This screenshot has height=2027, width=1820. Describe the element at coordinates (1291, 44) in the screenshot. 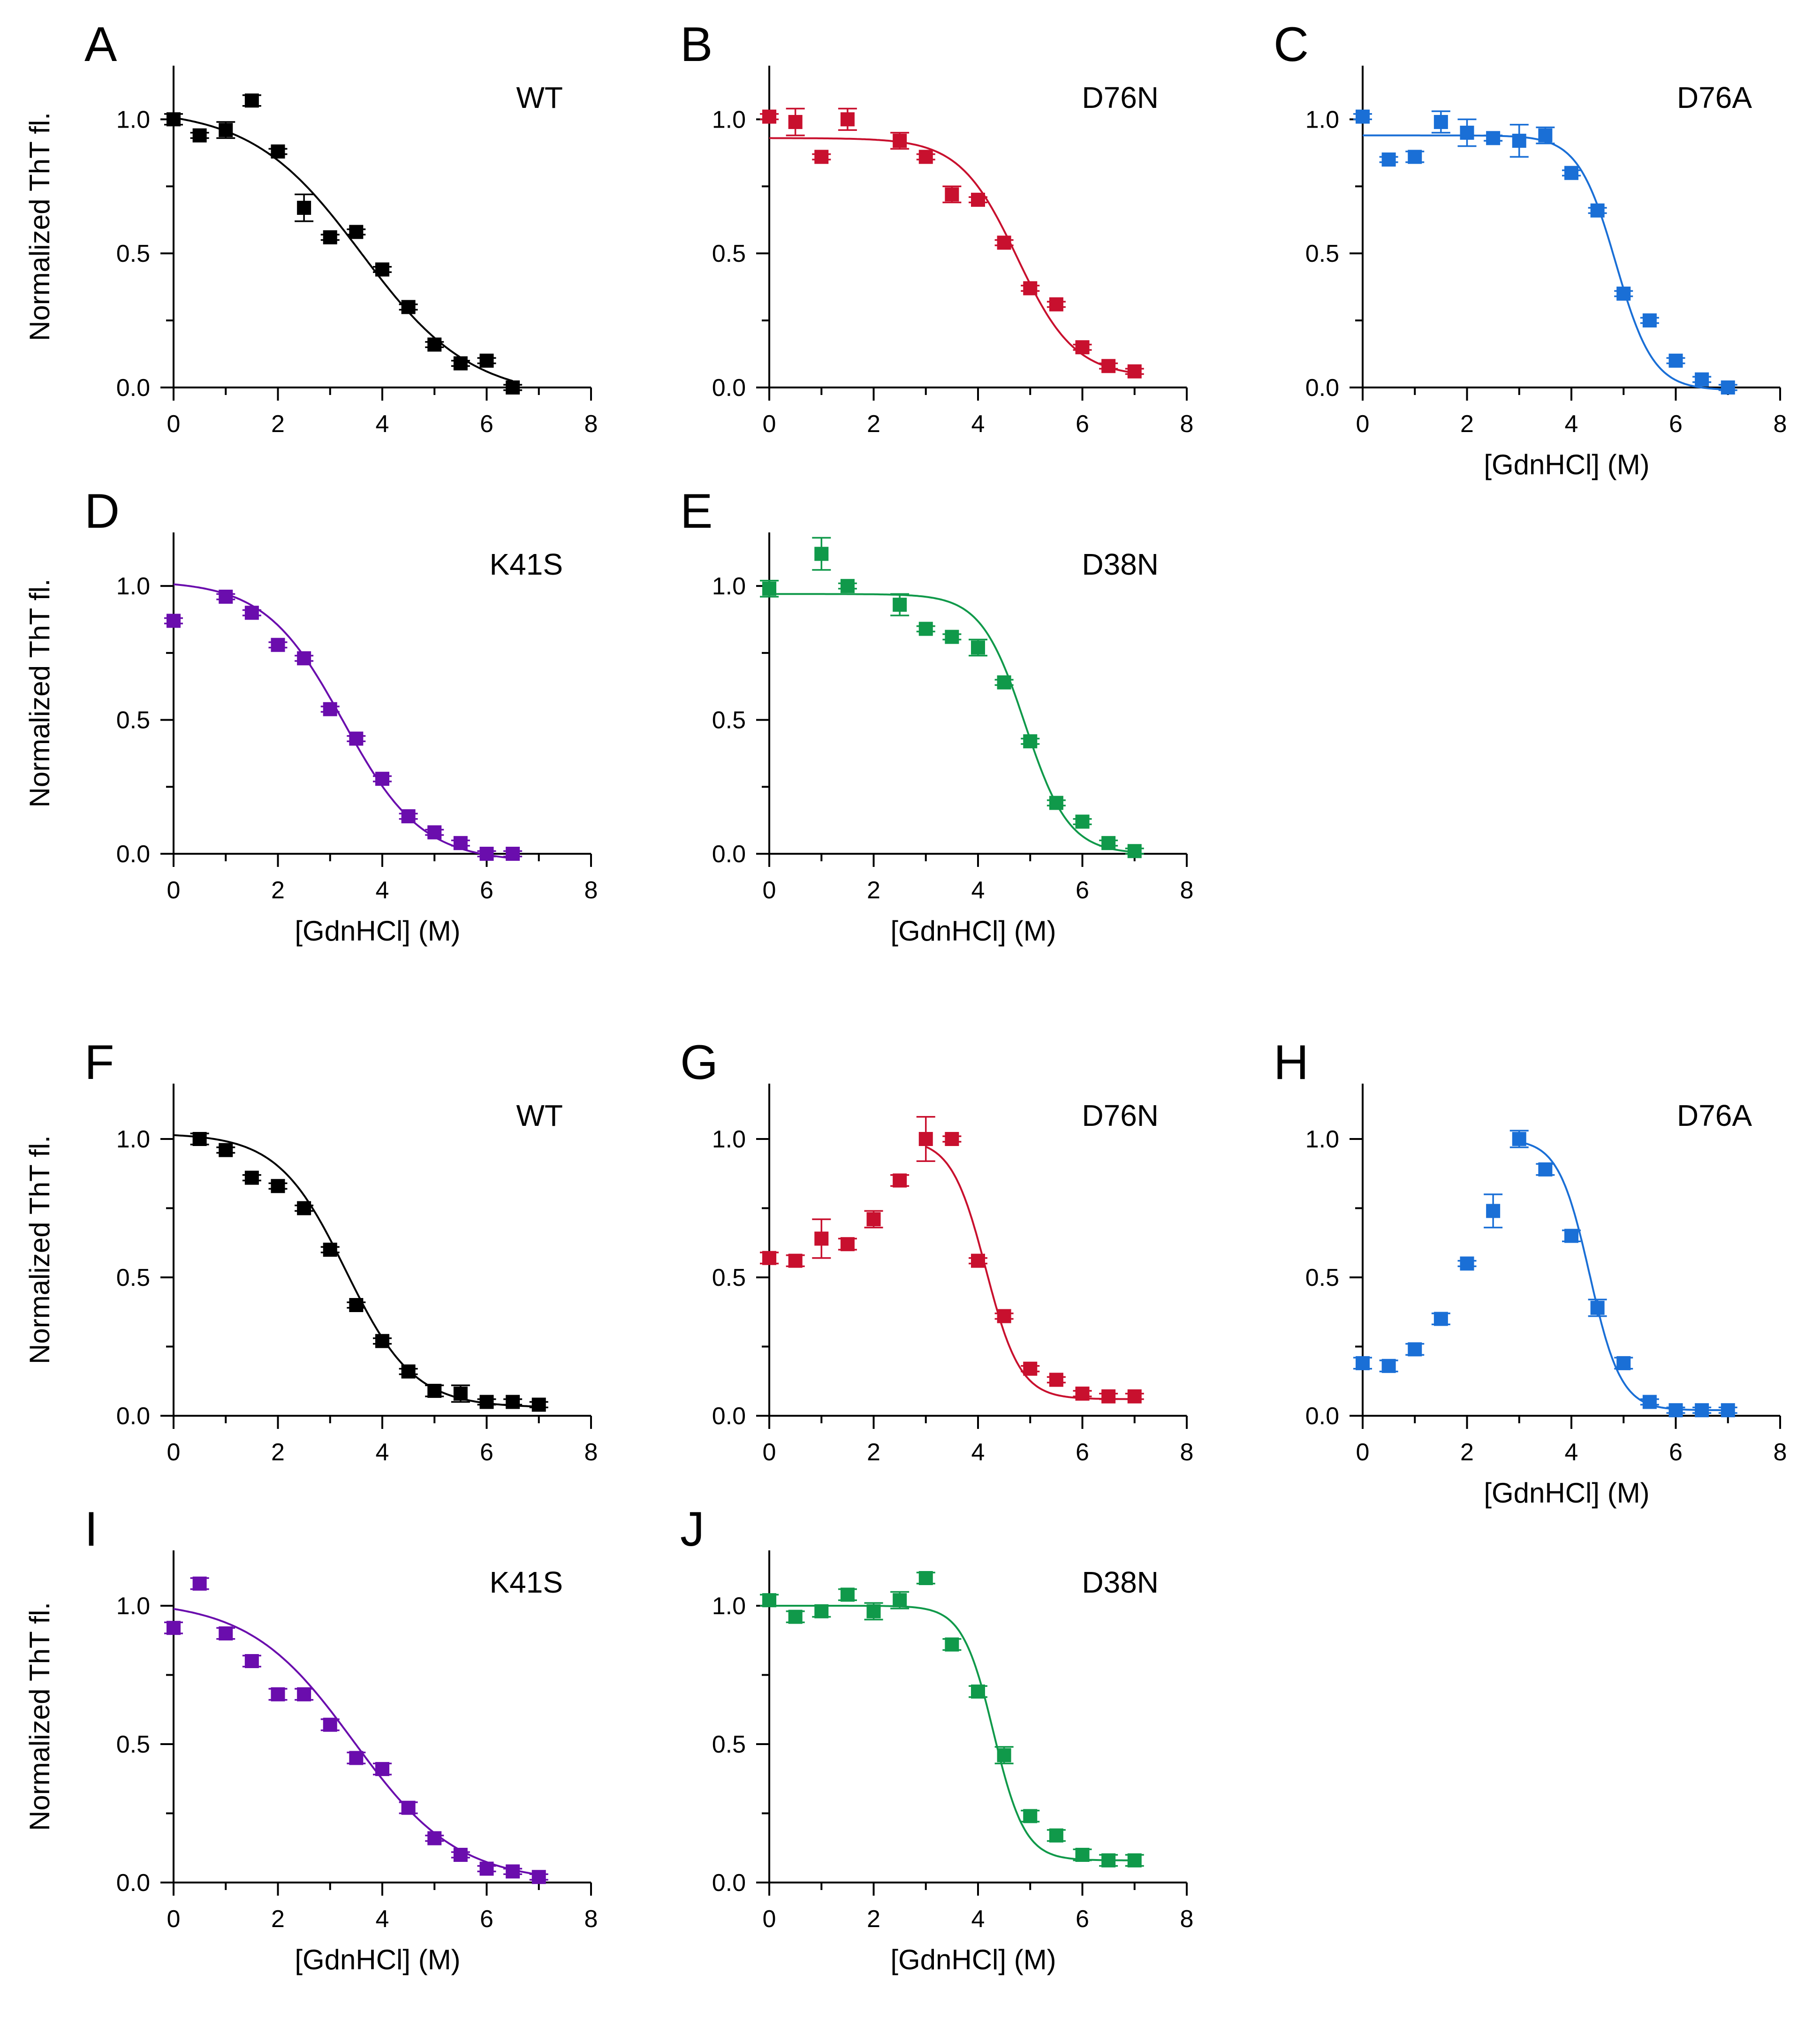

I see `panel-letter: C` at that location.